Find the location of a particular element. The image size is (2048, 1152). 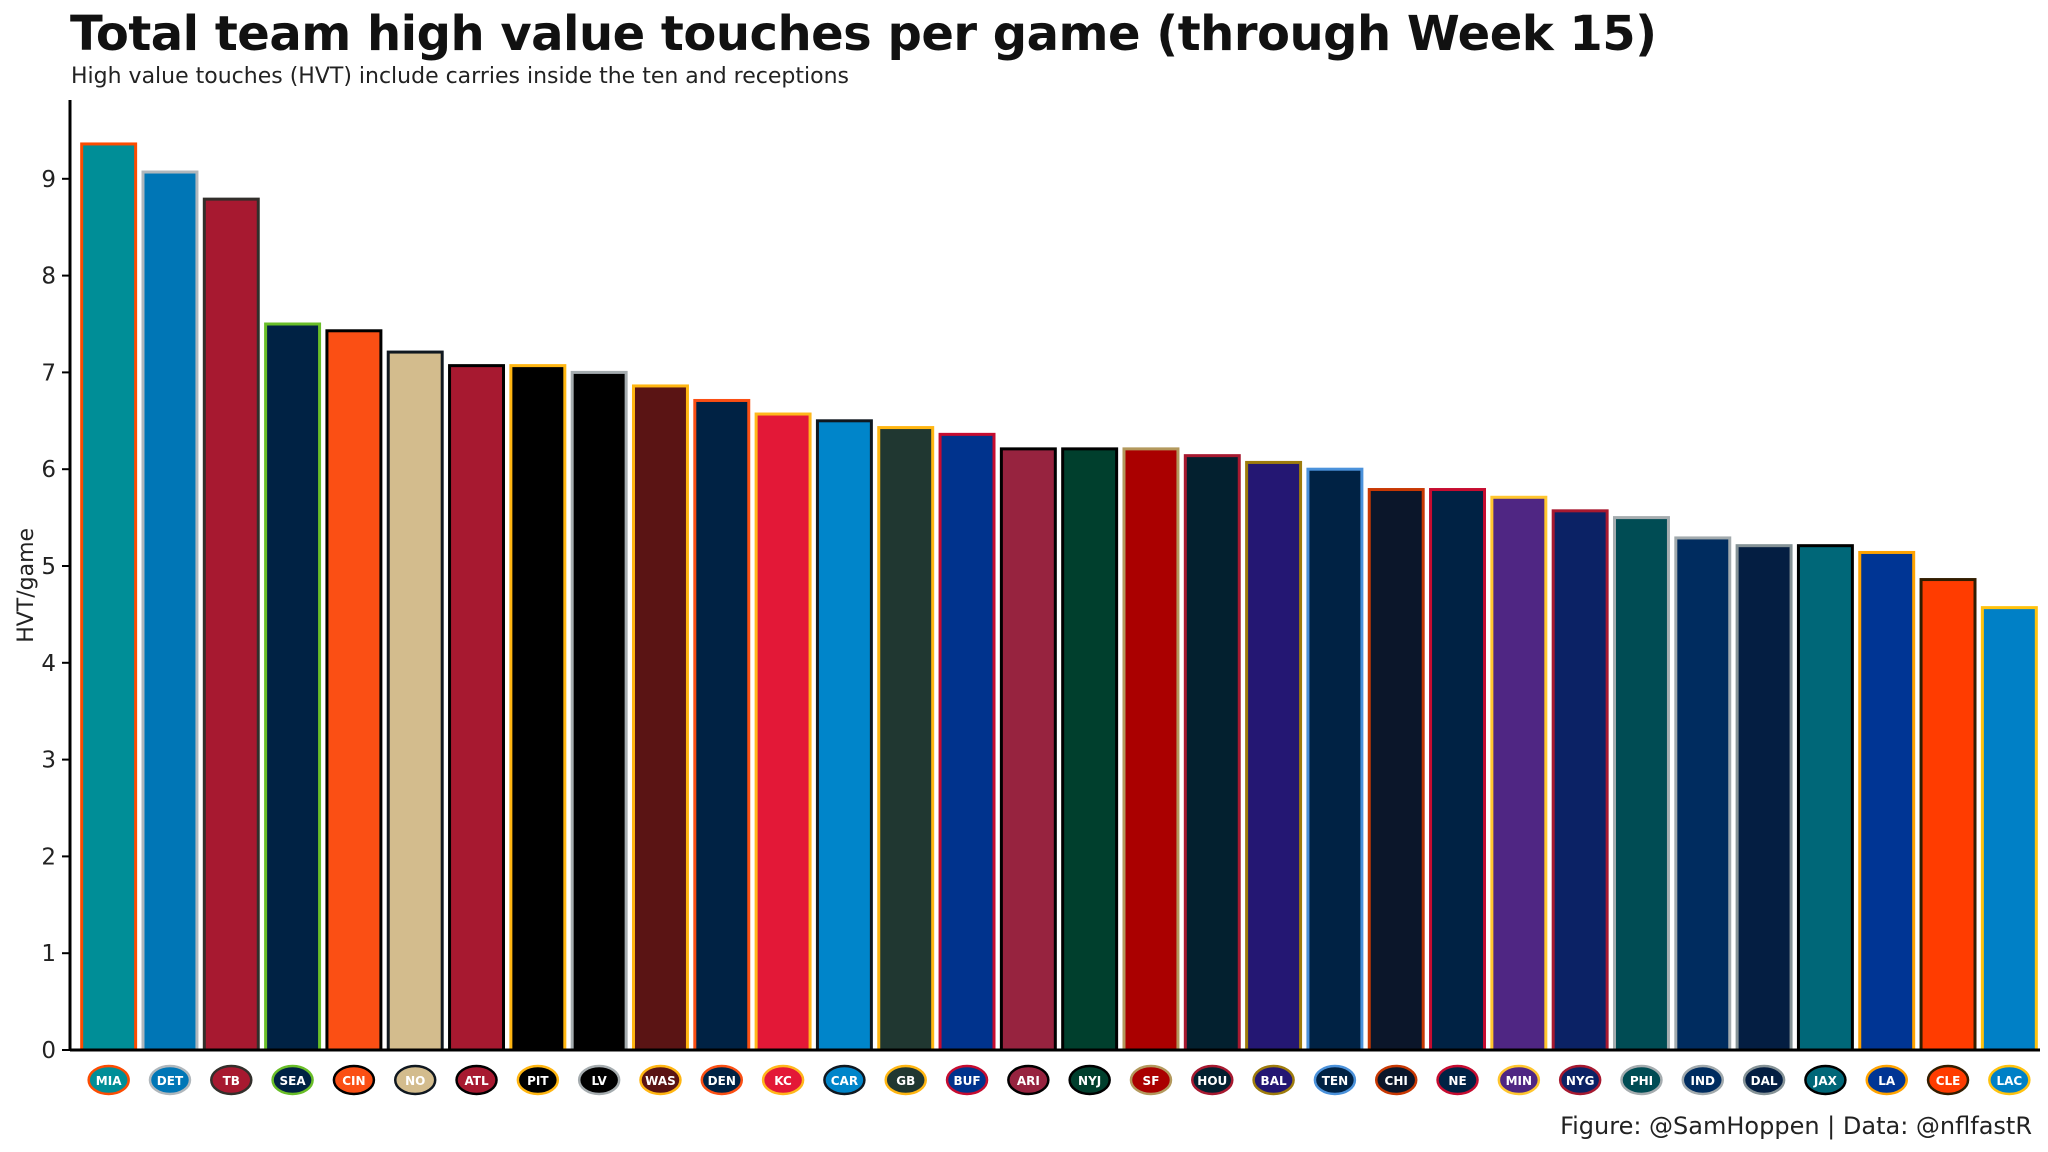

logo-abbrev: SF is located at coordinates (1151, 1081).